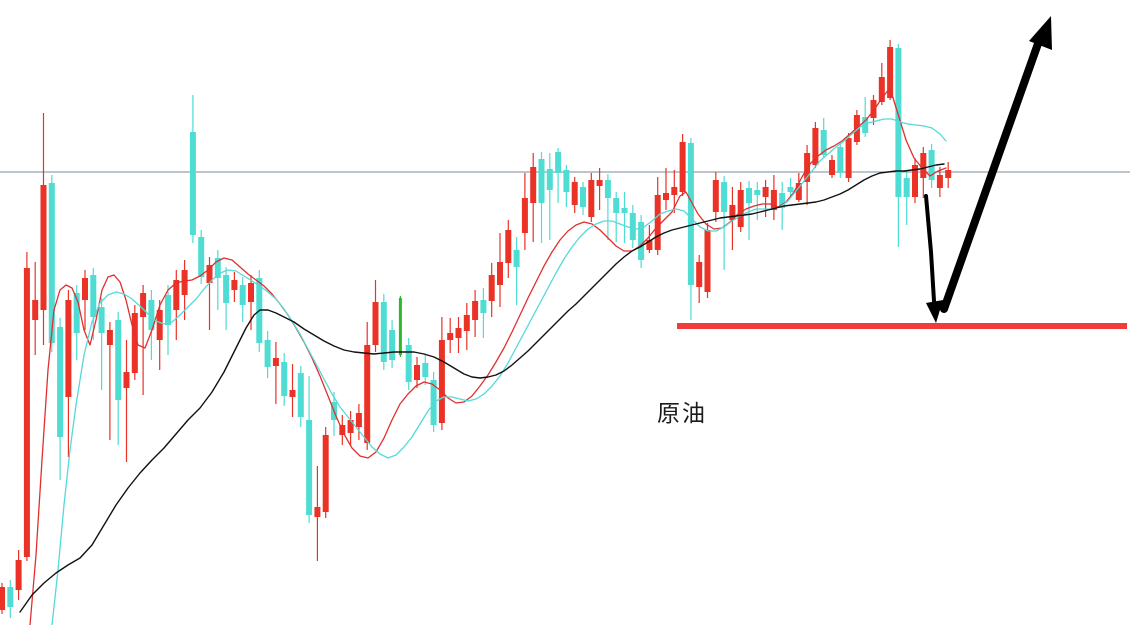 Image resolution: width=1130 pixels, height=625 pixels. What do you see at coordinates (992, 173) in the screenshot?
I see `arrow-up-shaft` at bounding box center [992, 173].